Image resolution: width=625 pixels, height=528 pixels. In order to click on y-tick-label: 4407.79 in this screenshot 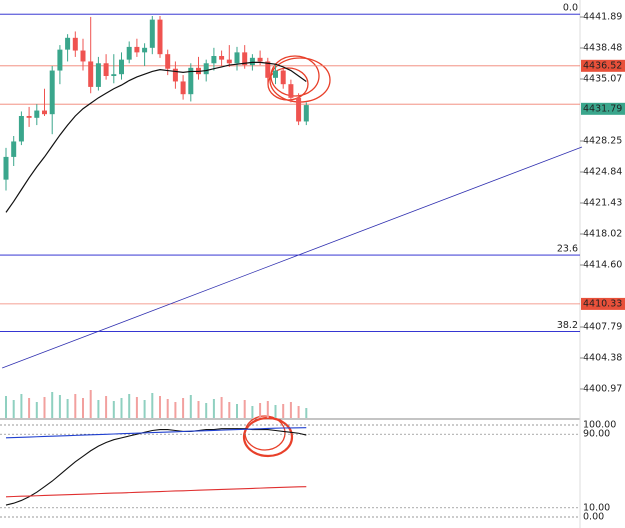, I will do `click(602, 327)`.